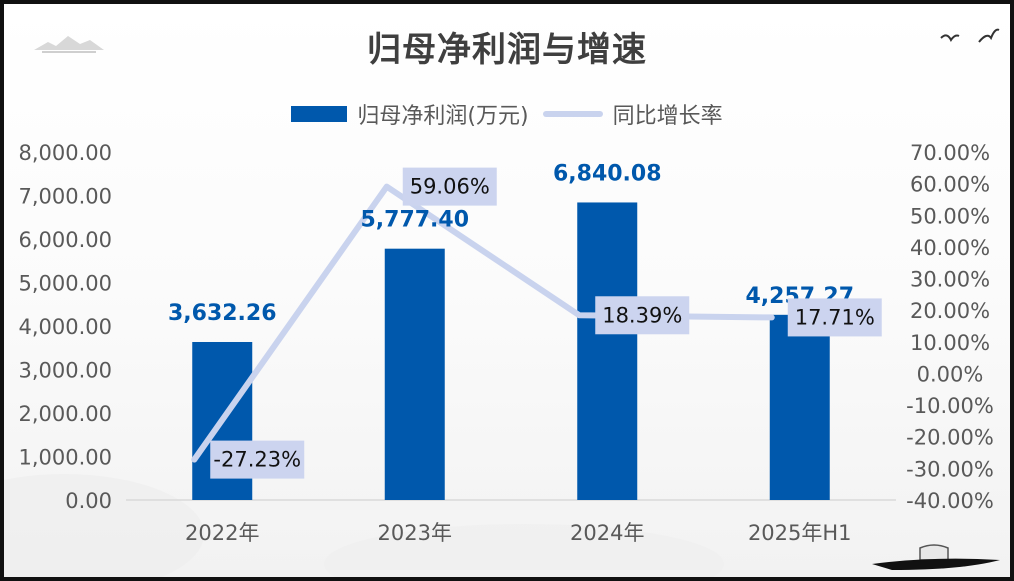  What do you see at coordinates (950, 501) in the screenshot?
I see `y-right-tick-label: -40.00%` at bounding box center [950, 501].